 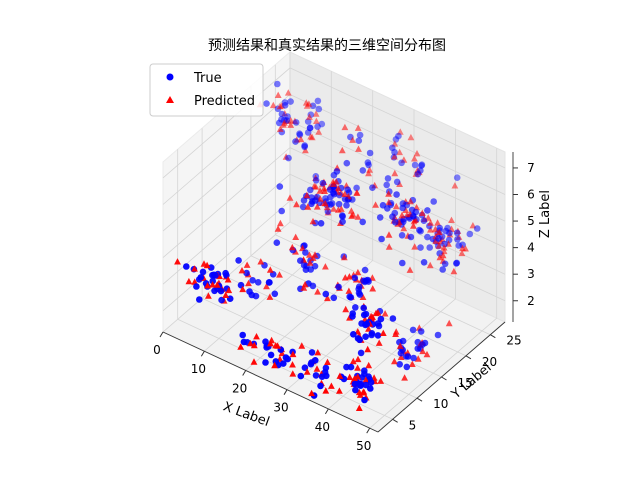 I want to click on legend-true-label: True, so click(x=207, y=78).